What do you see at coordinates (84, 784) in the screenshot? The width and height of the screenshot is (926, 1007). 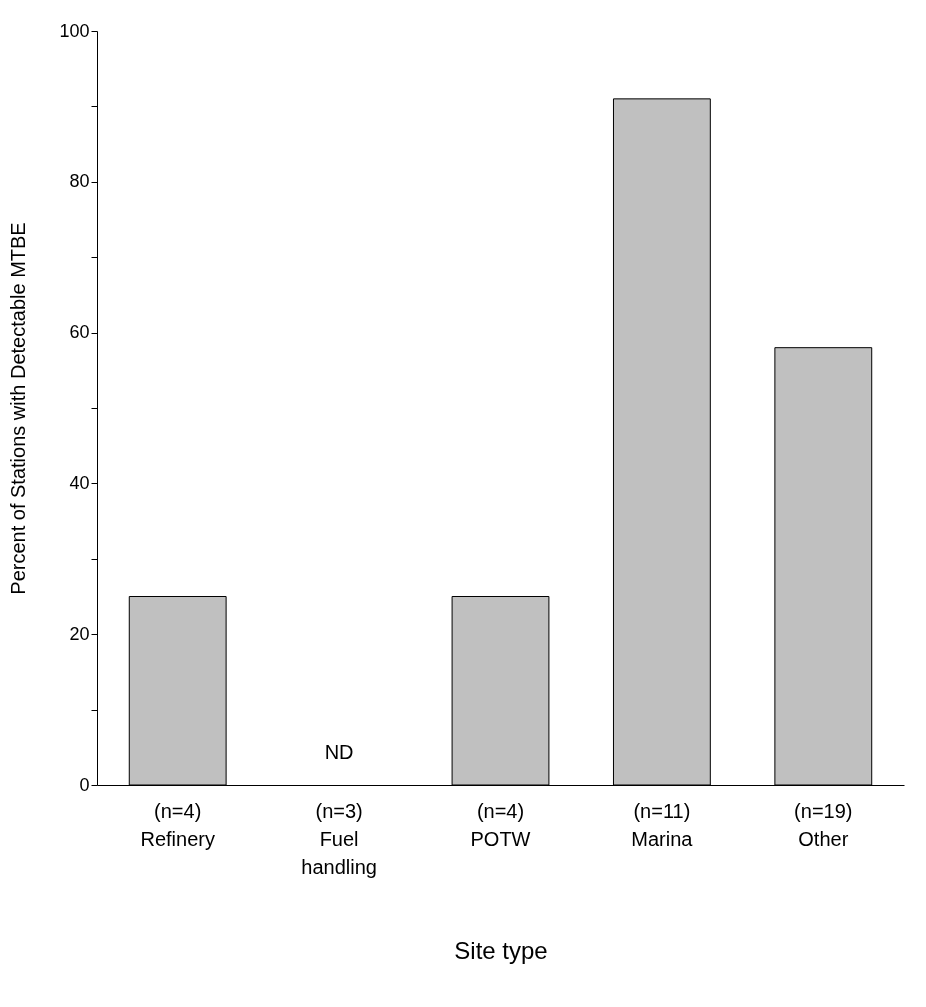 I see `y-tick-label: 0` at bounding box center [84, 784].